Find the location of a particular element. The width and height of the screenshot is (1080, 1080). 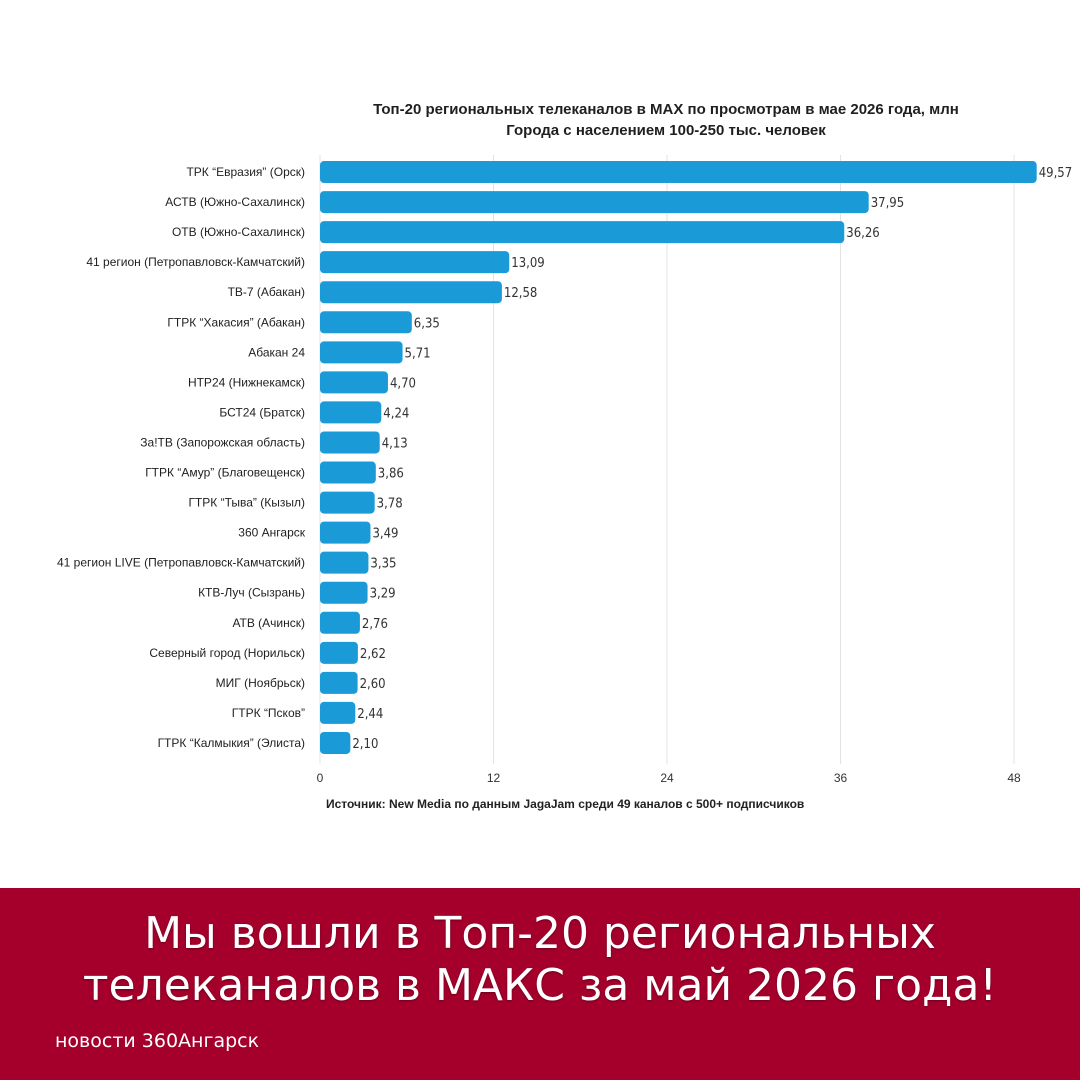

banner-headline-line-1: Мы вошли в Топ-20 региональных is located at coordinates (540, 933).